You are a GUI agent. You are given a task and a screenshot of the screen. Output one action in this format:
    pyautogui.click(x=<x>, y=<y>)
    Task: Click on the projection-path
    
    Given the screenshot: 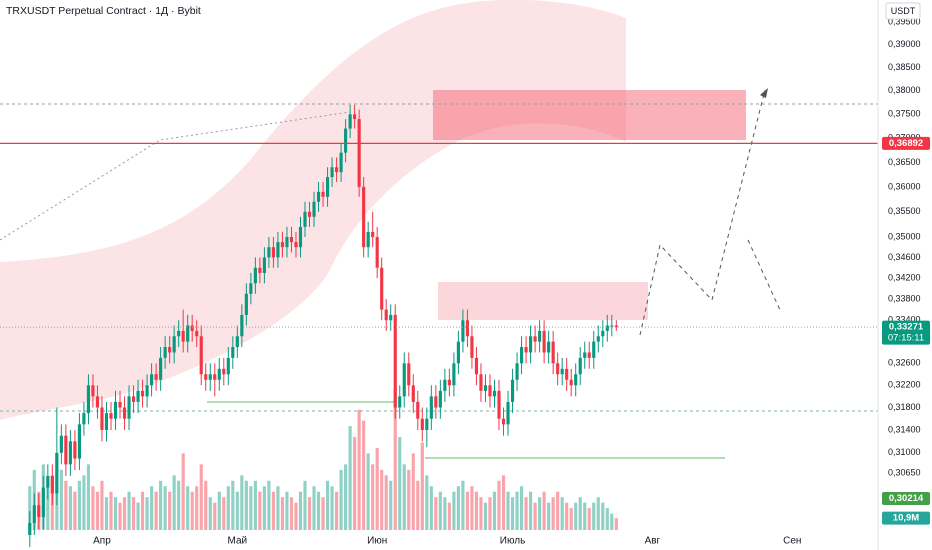 What is the action you would take?
    pyautogui.click(x=764, y=275)
    